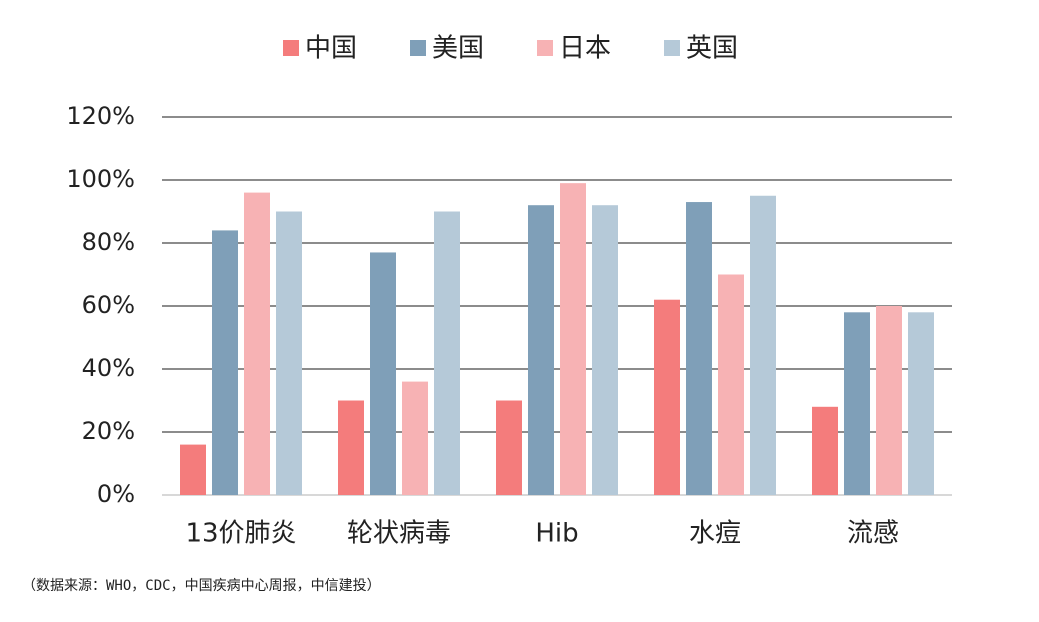 The height and width of the screenshot is (622, 1039). I want to click on legend-label: 英国, so click(712, 49).